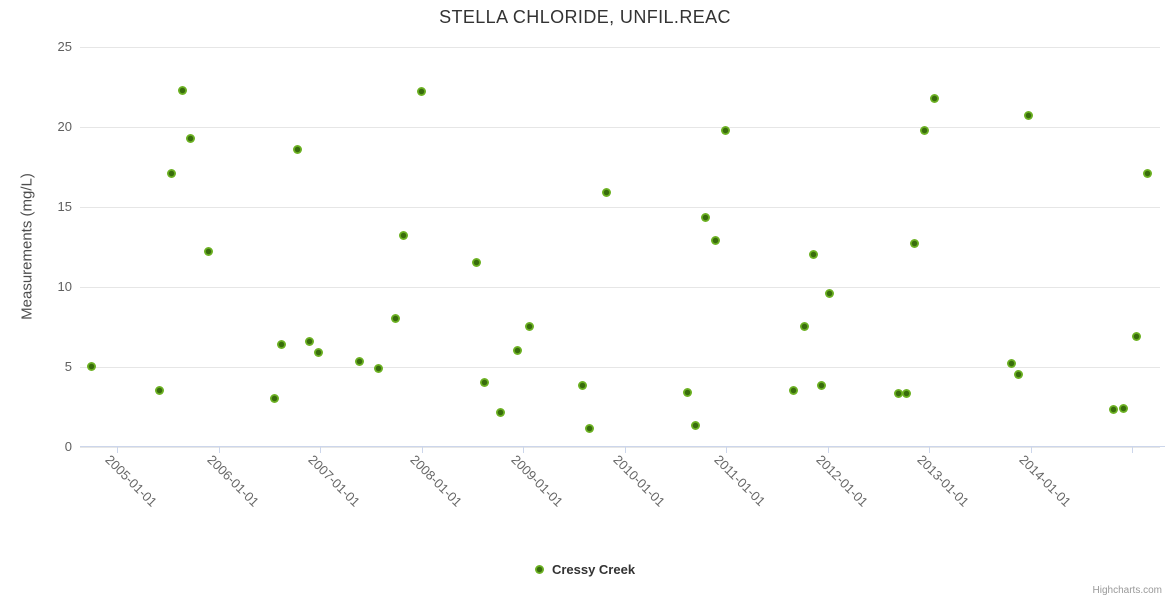 The width and height of the screenshot is (1170, 600). I want to click on x-axis-label: 2010-01-01, so click(638, 481).